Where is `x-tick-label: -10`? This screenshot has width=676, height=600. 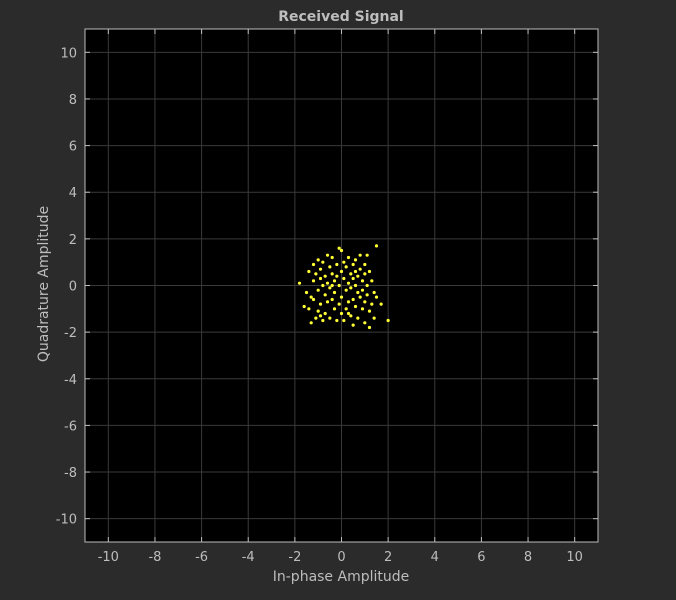
x-tick-label: -10 is located at coordinates (108, 557).